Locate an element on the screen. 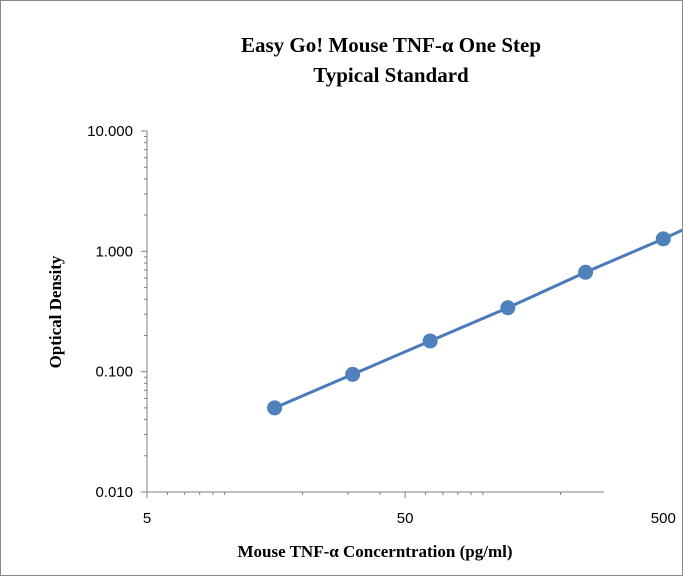  chart-title-line-2: Typical Standard is located at coordinates (391, 75).